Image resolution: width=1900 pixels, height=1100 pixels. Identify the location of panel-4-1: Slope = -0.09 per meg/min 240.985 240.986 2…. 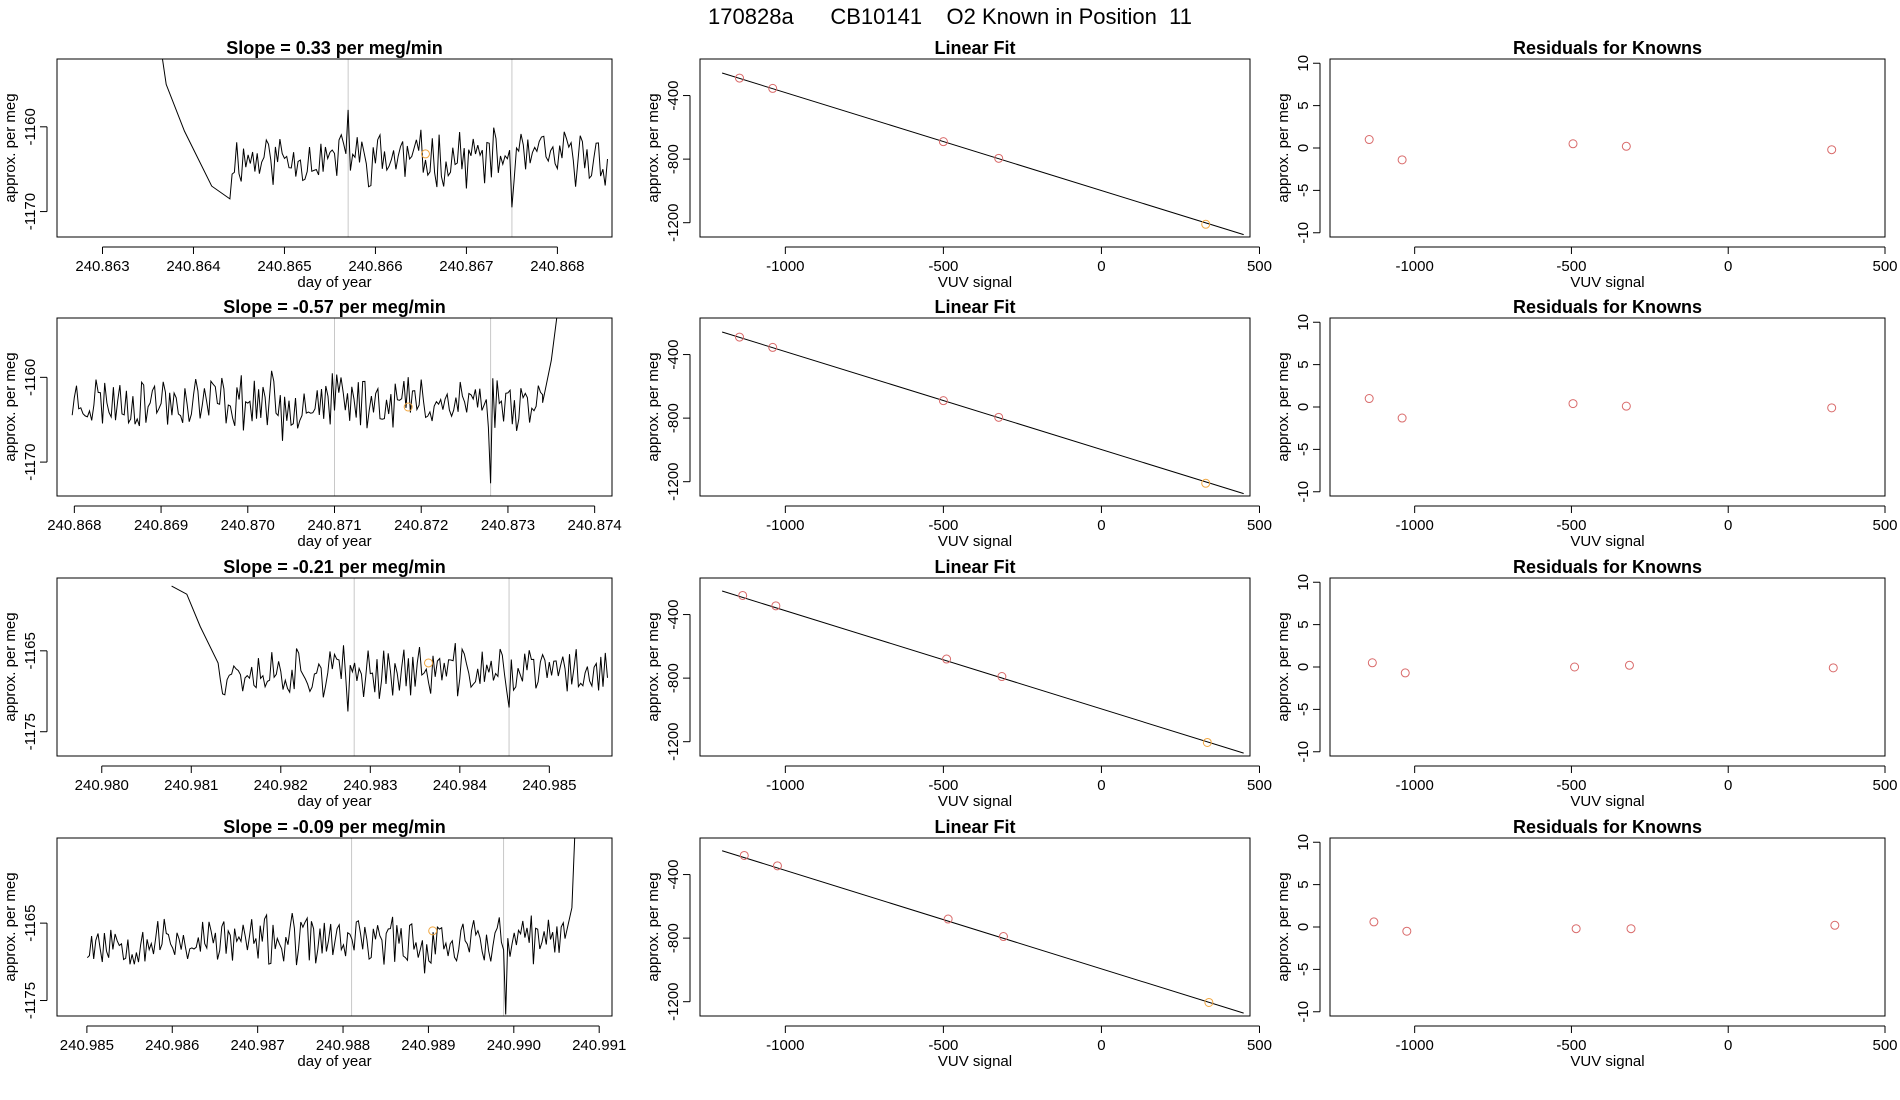
(314, 943).